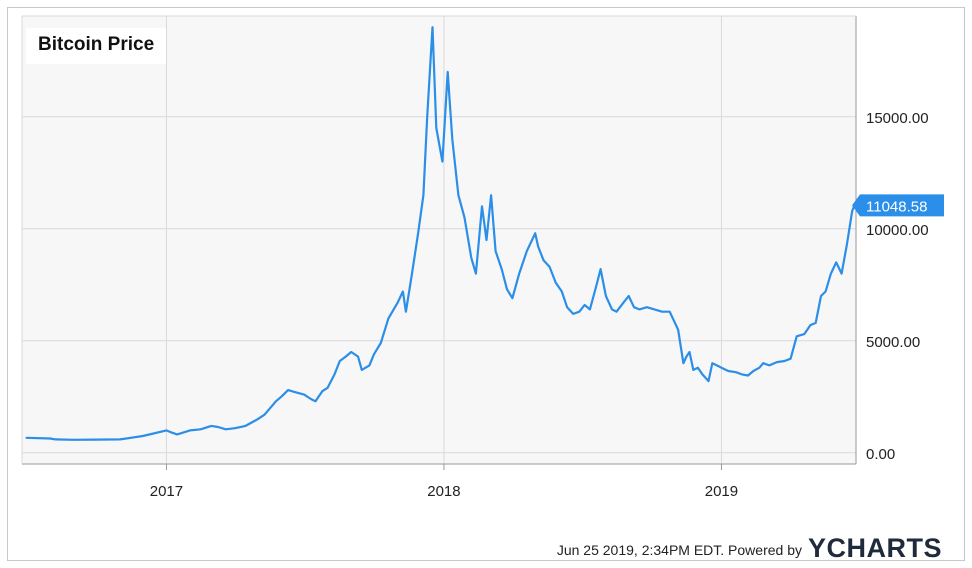 This screenshot has width=972, height=568. I want to click on last-value-label: 11048.58, so click(896, 206).